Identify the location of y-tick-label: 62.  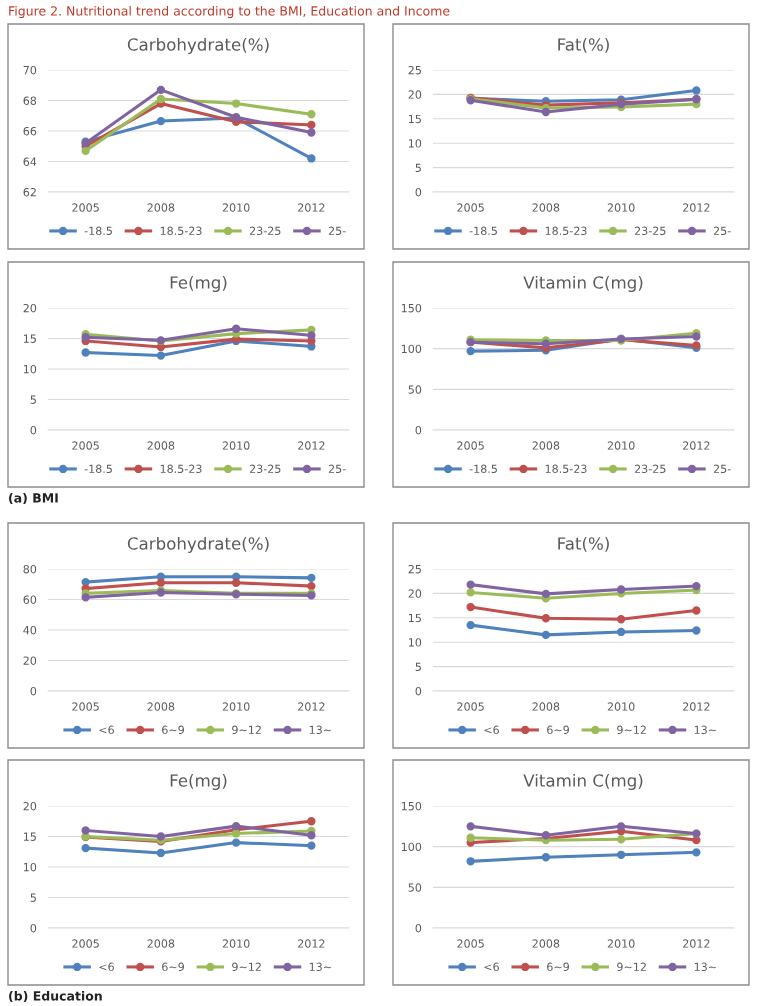
(29, 192).